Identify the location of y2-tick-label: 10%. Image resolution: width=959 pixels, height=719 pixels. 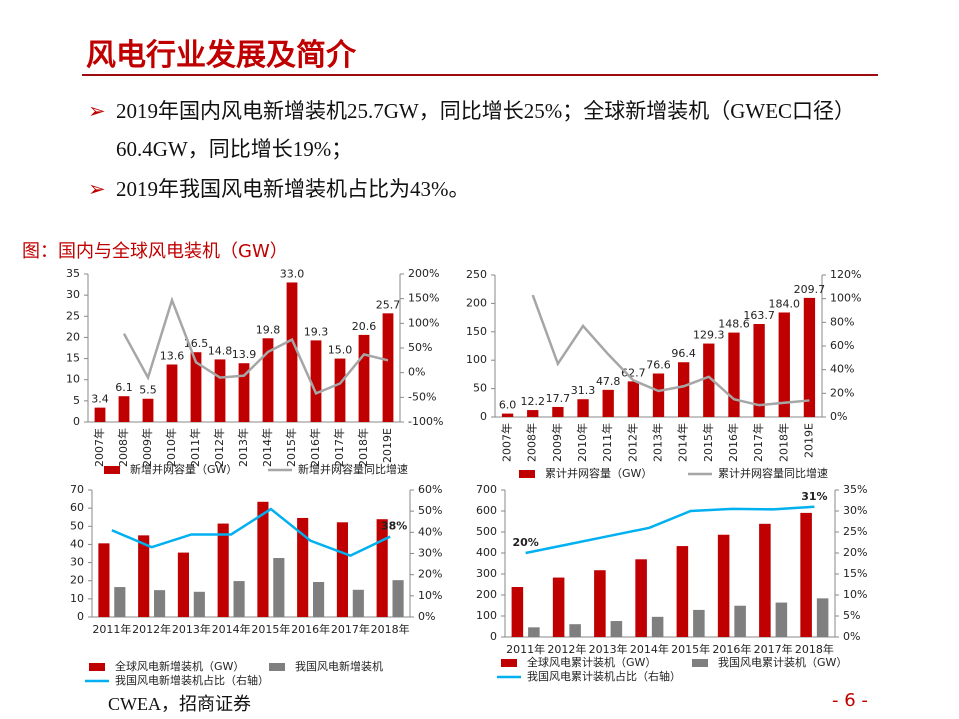
(855, 594).